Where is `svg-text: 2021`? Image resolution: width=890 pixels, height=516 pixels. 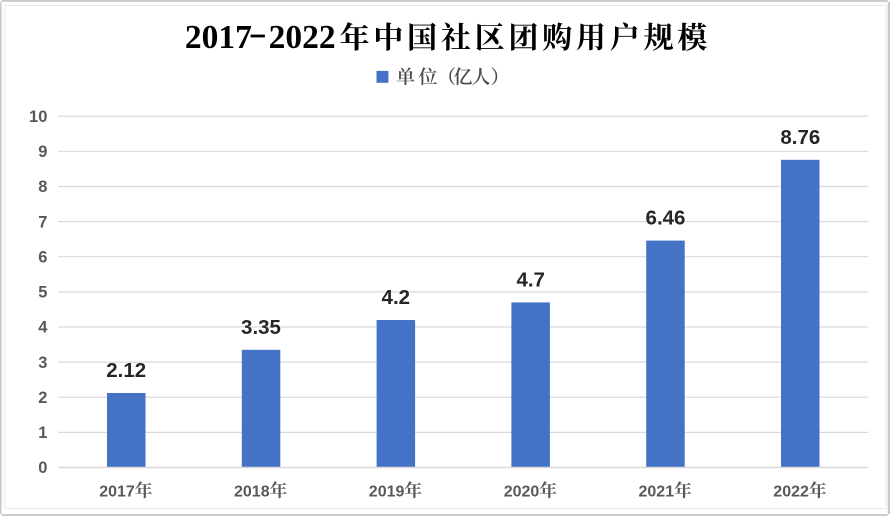 svg-text: 2021 is located at coordinates (657, 492).